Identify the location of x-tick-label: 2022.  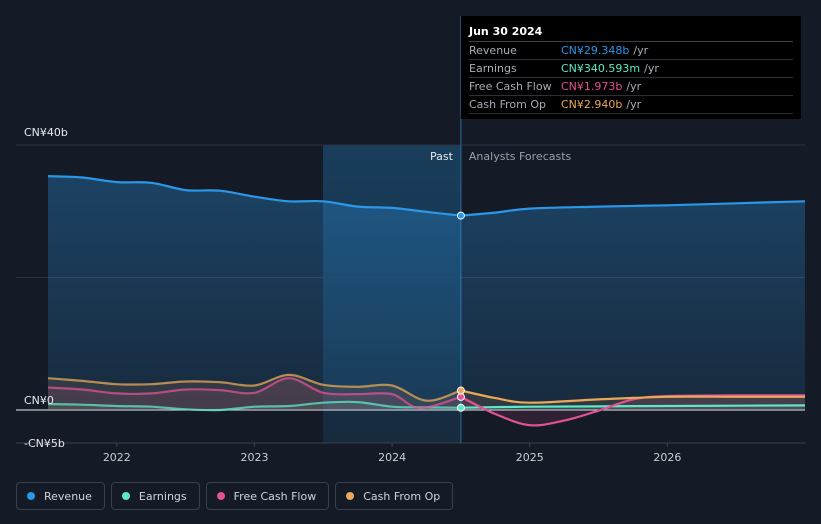
(117, 457).